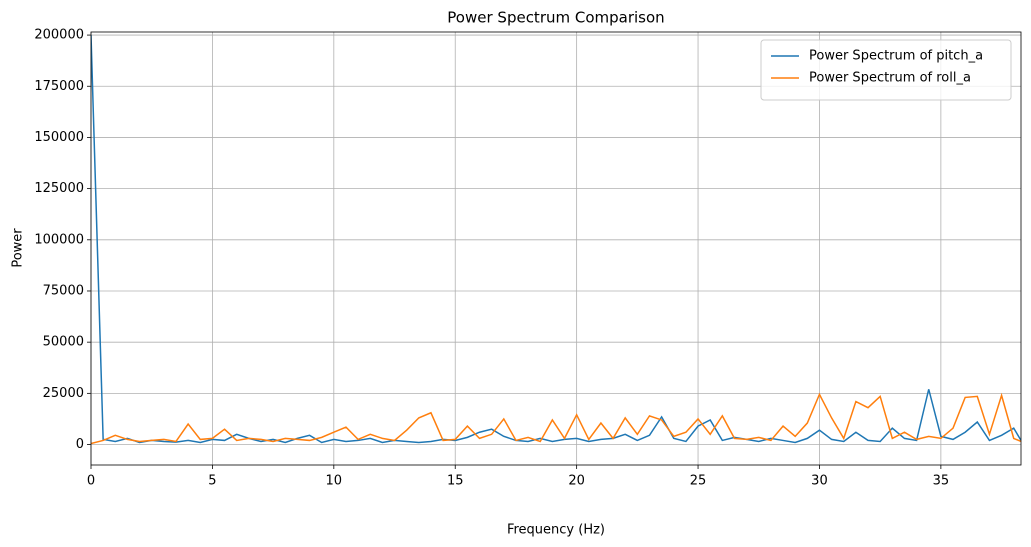 This screenshot has width=1031, height=547. I want to click on legend-box, so click(886, 70).